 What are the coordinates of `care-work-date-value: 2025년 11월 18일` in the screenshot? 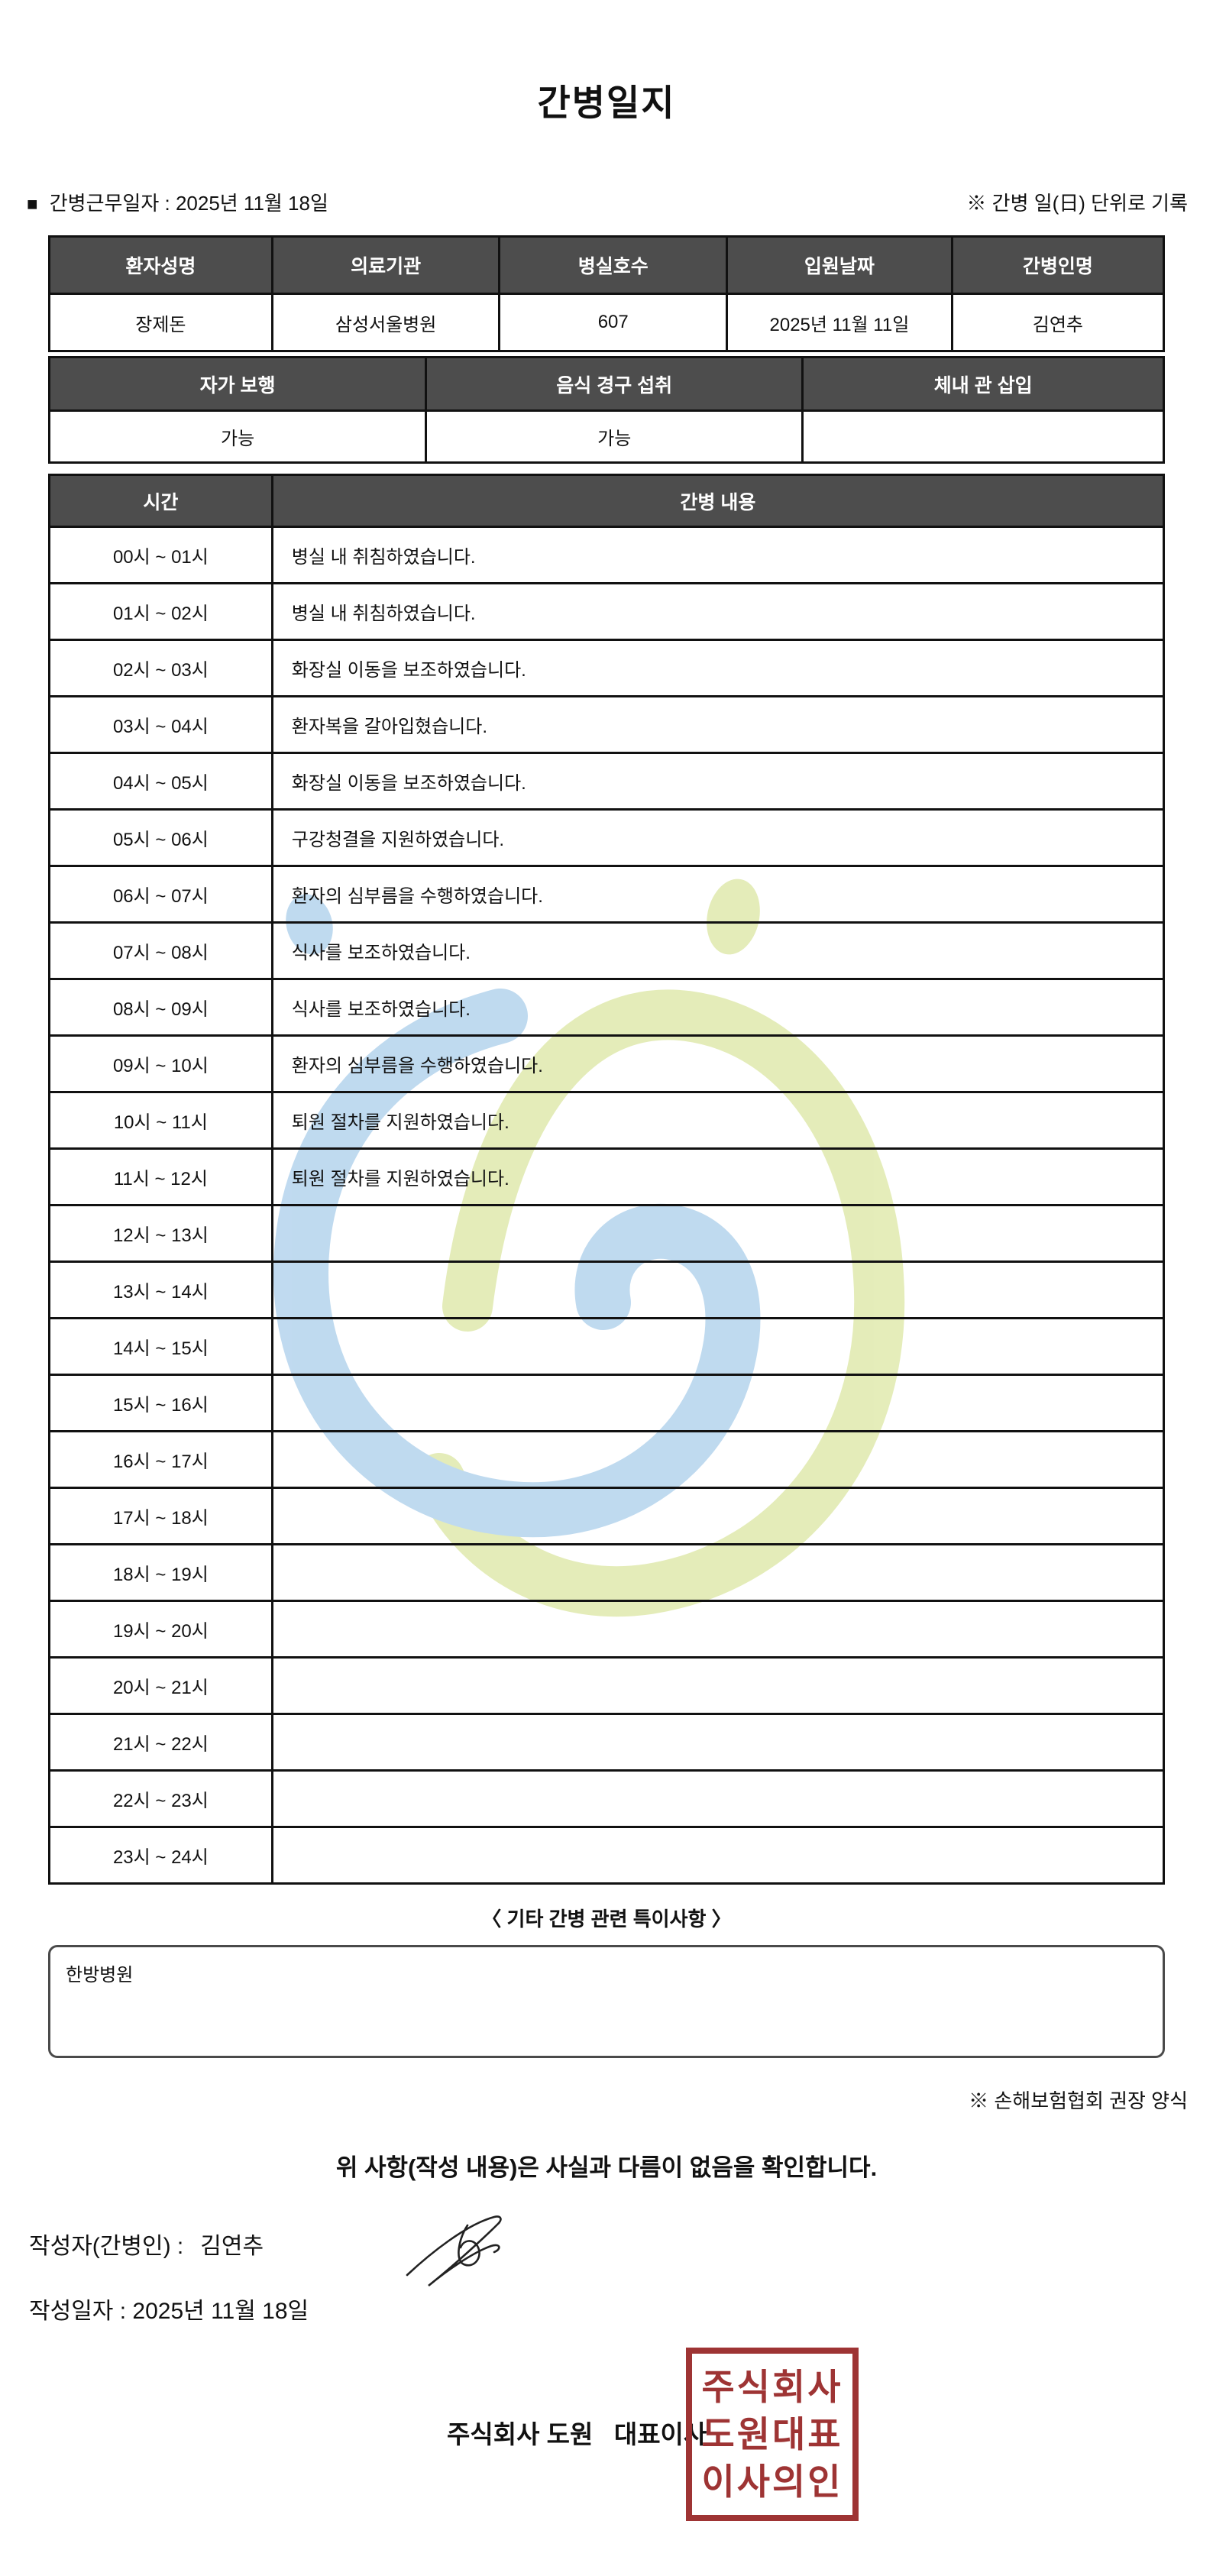 It's located at (251, 203).